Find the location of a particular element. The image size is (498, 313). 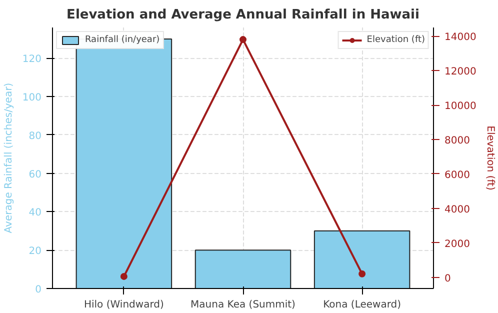

y-tick-label: 40 is located at coordinates (35, 213).